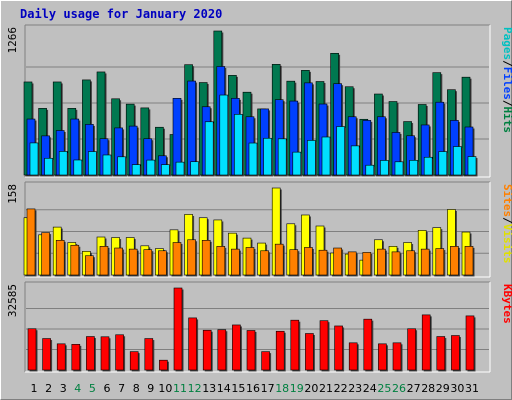 The image size is (512, 400). Describe the element at coordinates (12, 300) in the screenshot. I see `y-max-label: 32585` at that location.